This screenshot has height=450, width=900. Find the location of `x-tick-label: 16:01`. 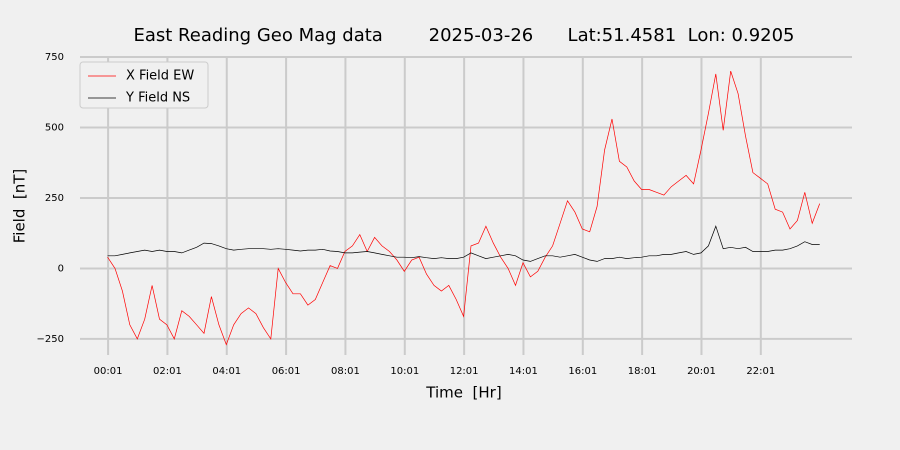

x-tick-label: 16:01 is located at coordinates (582, 371).